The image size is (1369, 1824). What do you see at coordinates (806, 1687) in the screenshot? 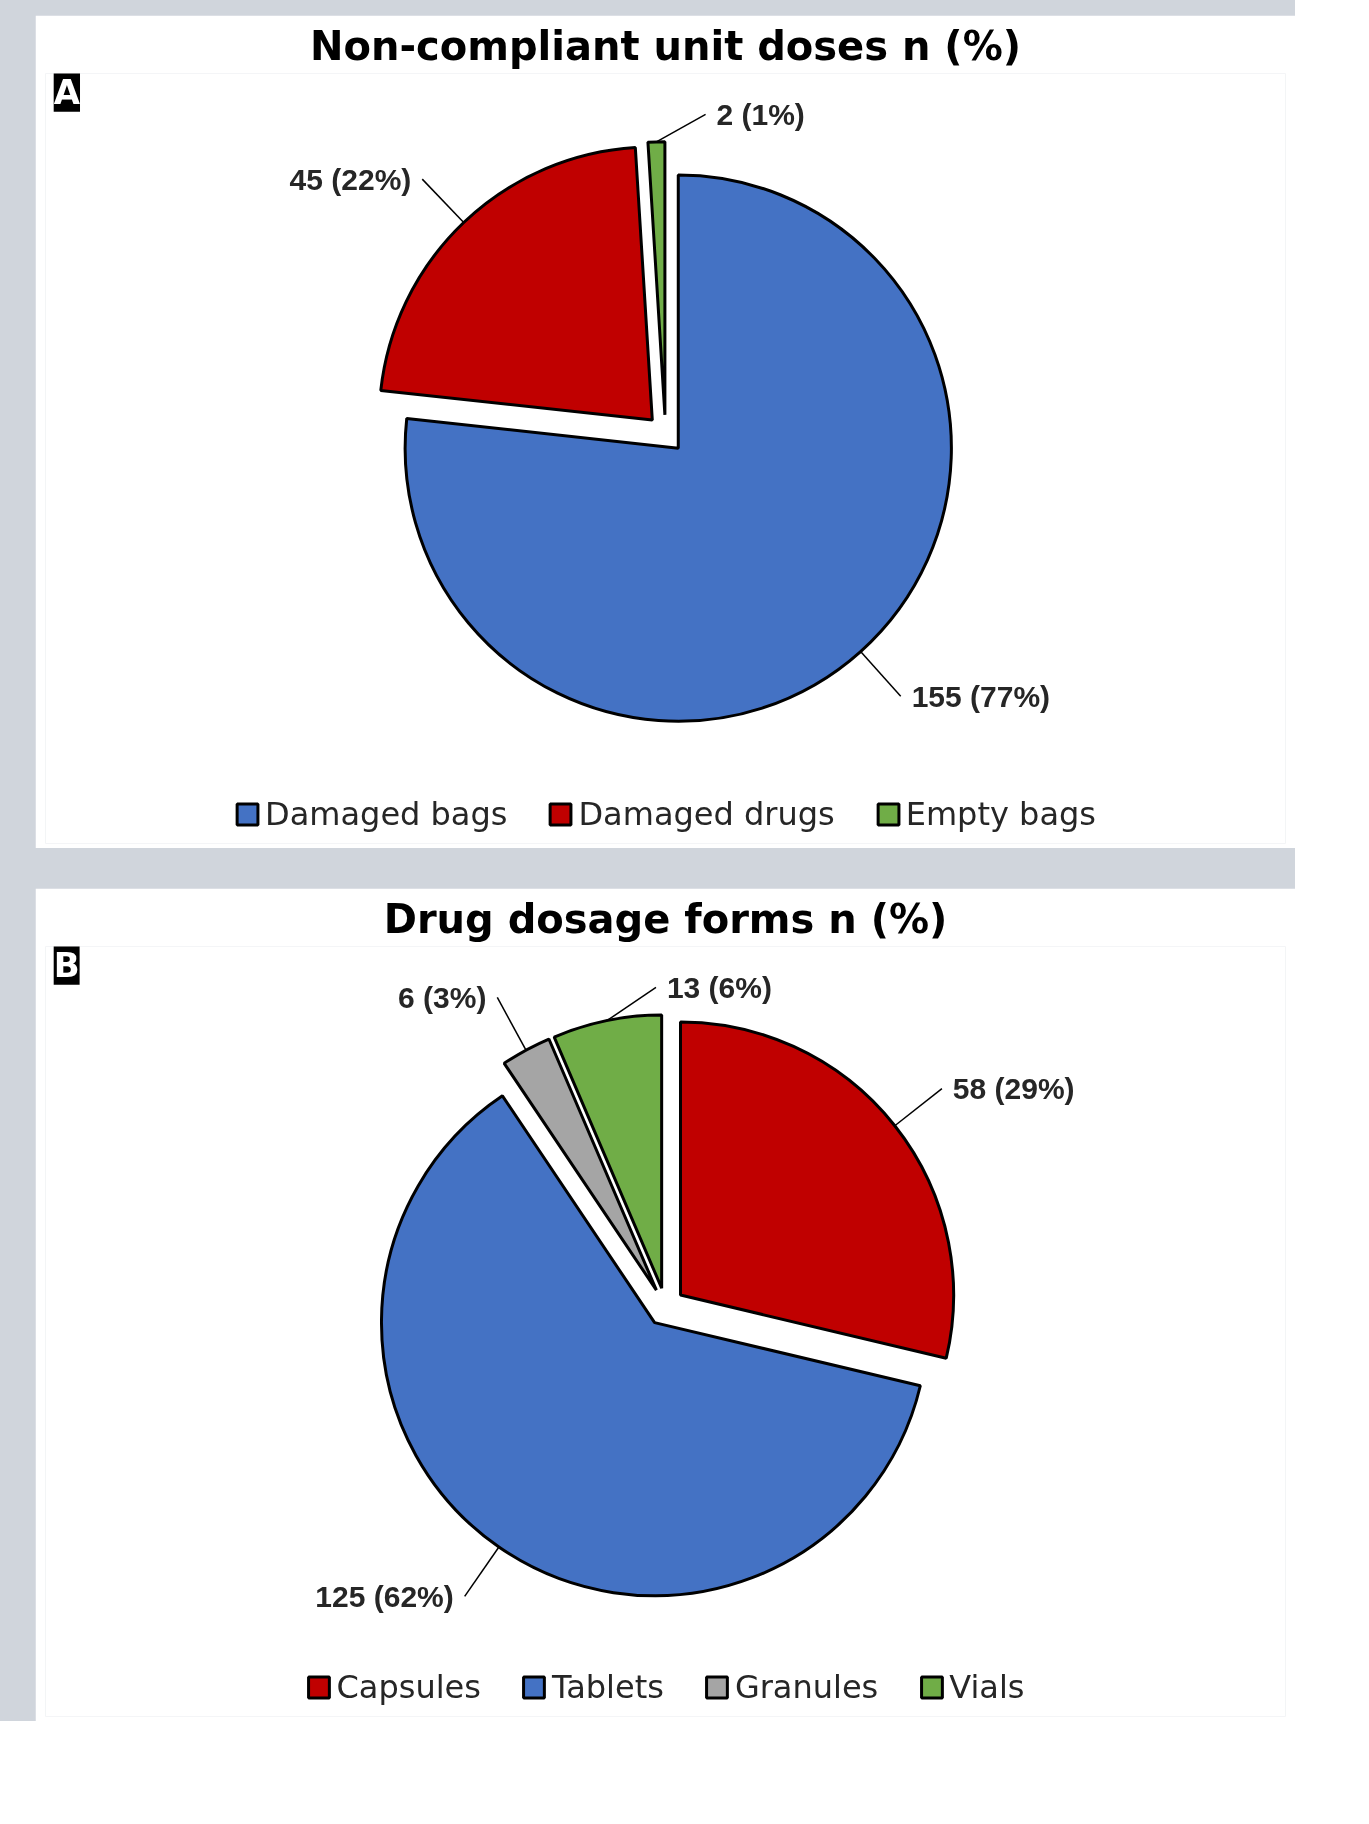
I see `legend-label: Granules` at bounding box center [806, 1687].